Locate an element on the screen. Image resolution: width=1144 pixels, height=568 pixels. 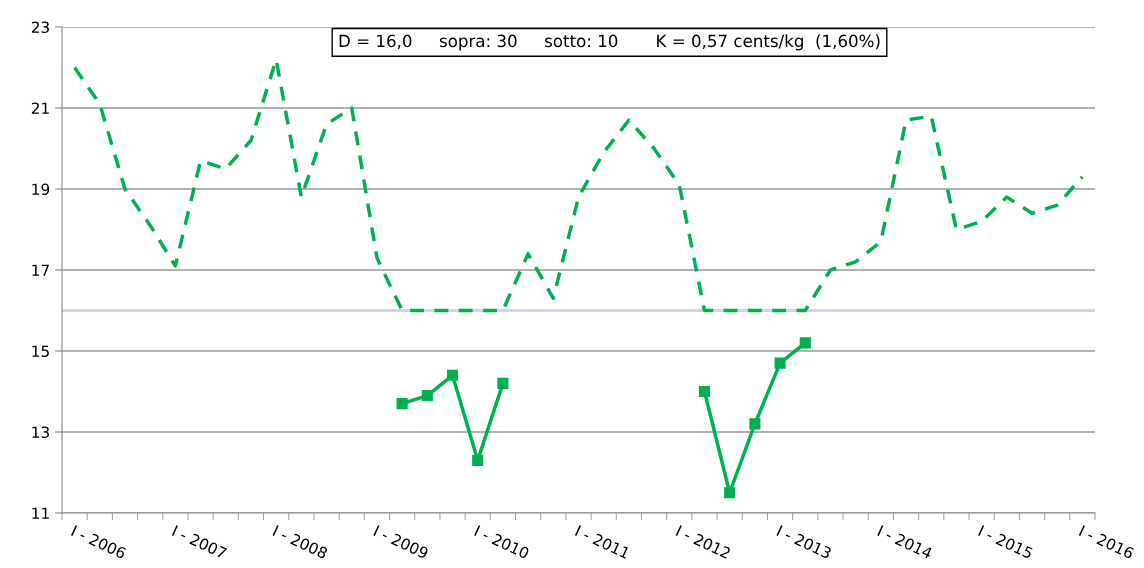
y-tick-label: 11 is located at coordinates (40, 513).